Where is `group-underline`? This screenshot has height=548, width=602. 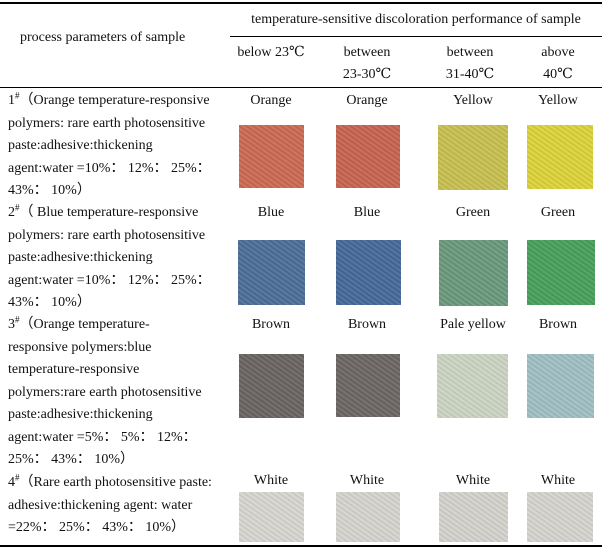 group-underline is located at coordinates (416, 36).